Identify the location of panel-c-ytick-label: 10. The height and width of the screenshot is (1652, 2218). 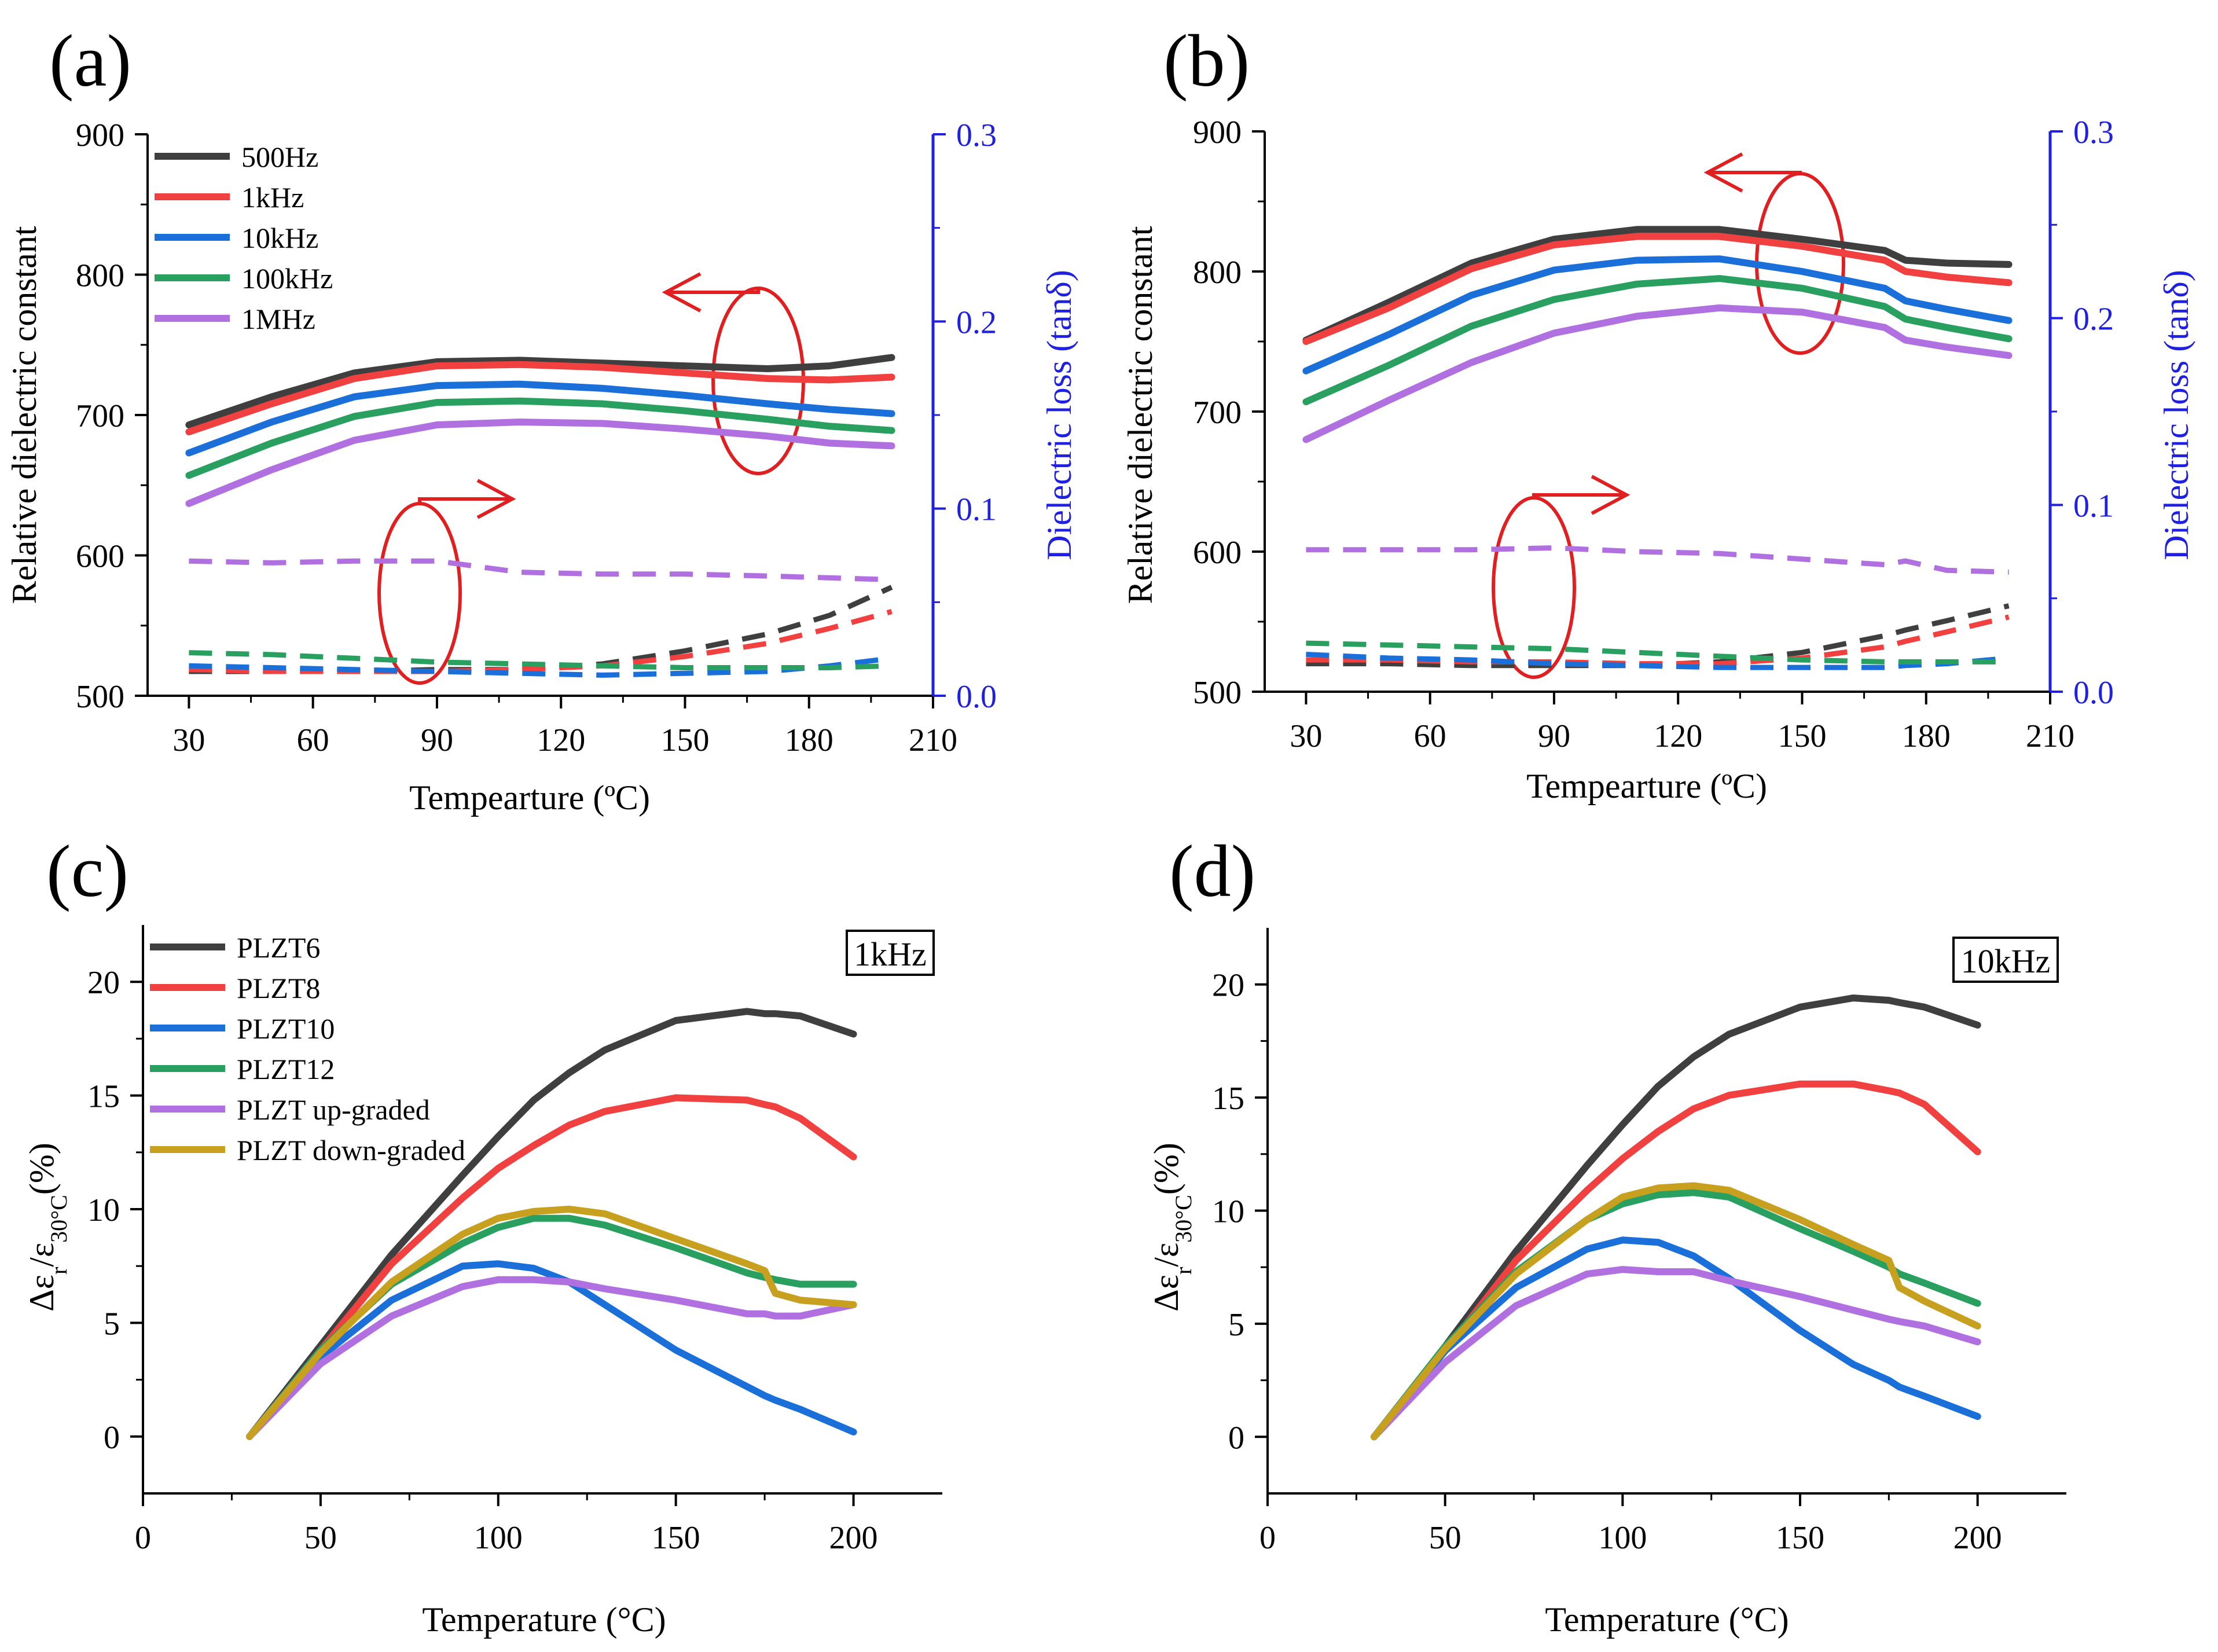
(104, 1210).